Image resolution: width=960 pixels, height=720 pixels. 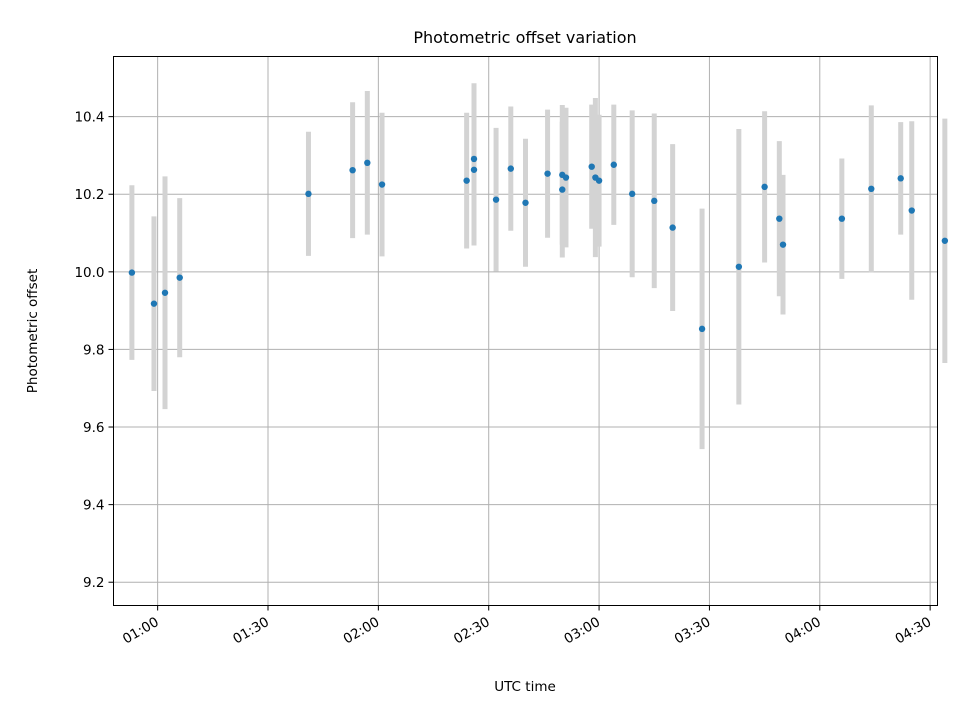 I want to click on x-axis-label: UTC time, so click(x=525, y=687).